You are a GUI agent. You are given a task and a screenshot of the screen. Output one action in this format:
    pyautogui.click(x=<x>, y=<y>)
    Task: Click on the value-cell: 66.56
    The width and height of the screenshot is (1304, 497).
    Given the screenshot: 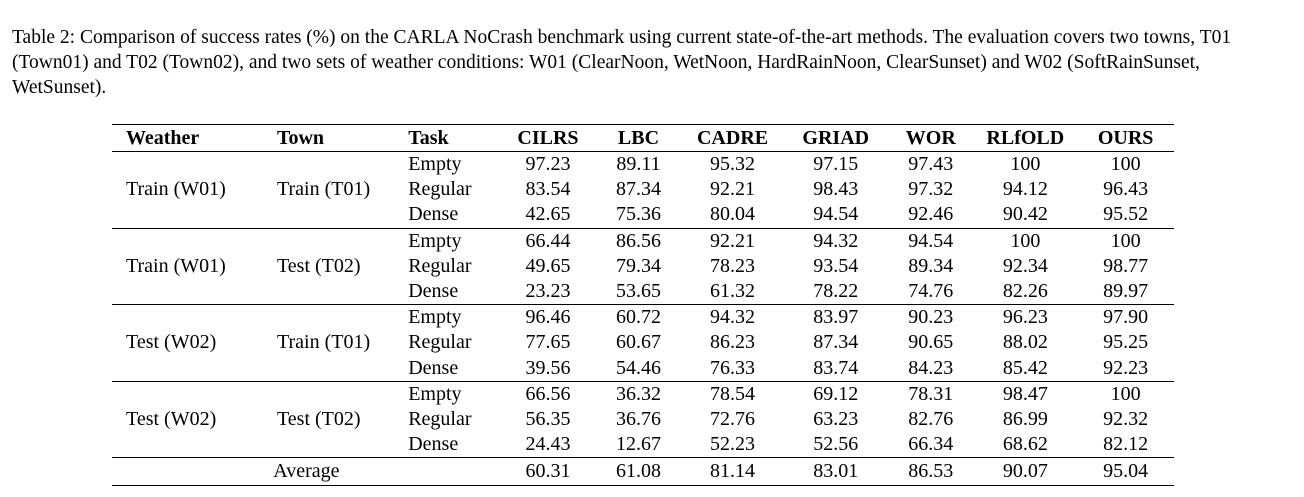 What is the action you would take?
    pyautogui.click(x=548, y=393)
    